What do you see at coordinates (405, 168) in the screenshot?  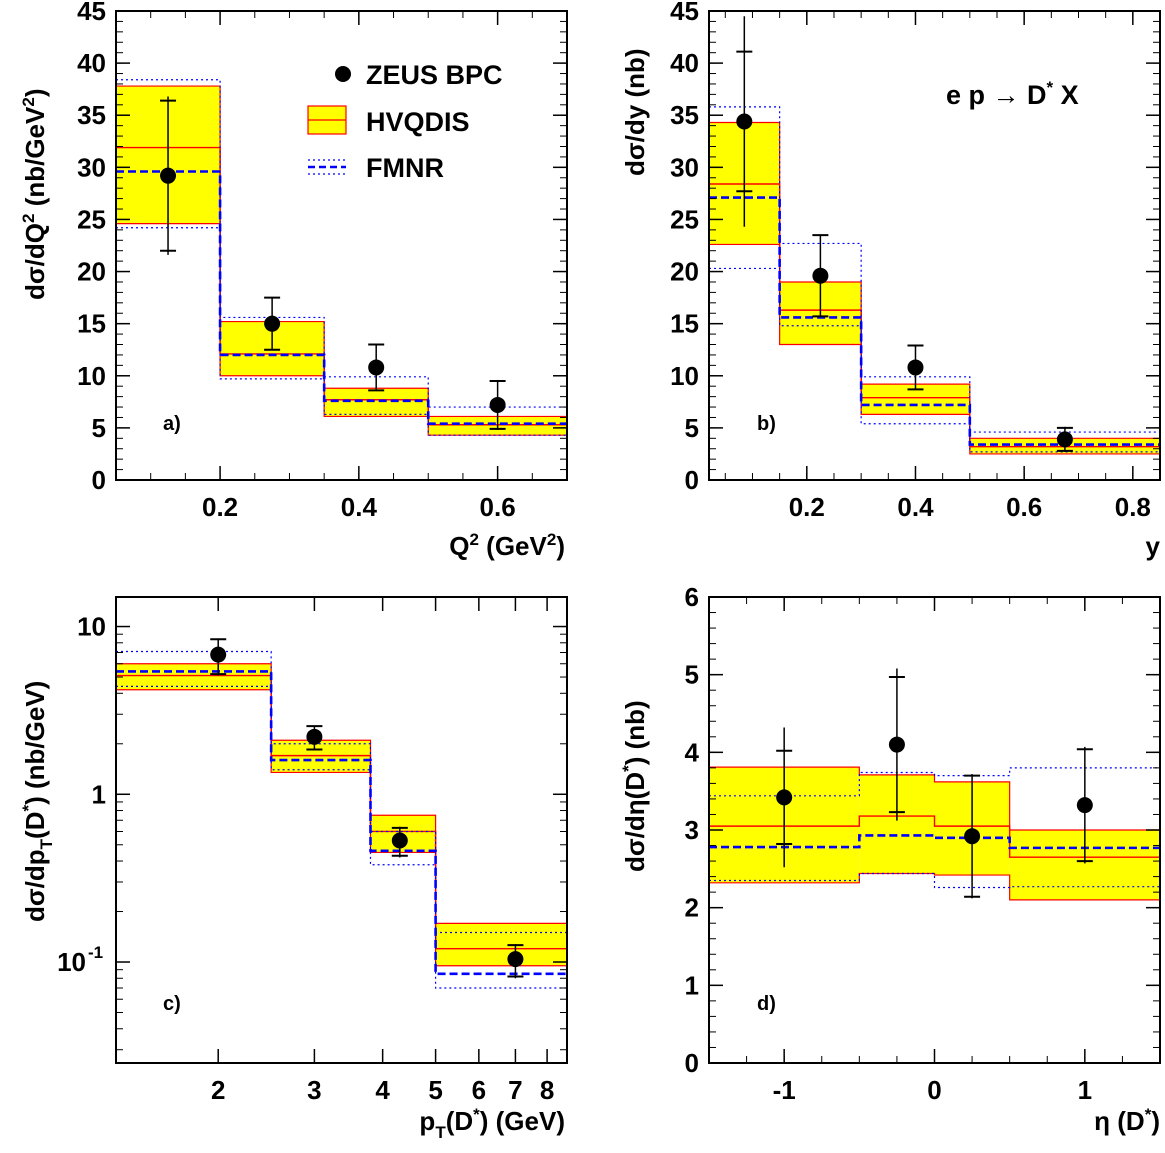 I see `legend-label-fmnr: FMNR` at bounding box center [405, 168].